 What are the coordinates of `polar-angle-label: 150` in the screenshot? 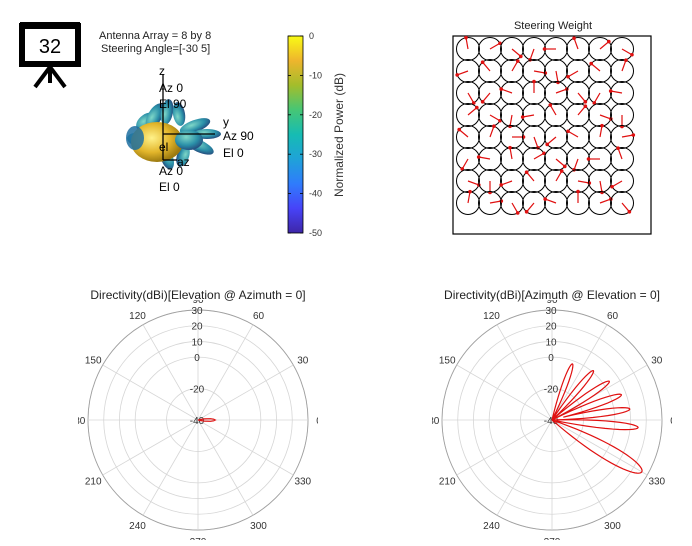 It's located at (447, 361).